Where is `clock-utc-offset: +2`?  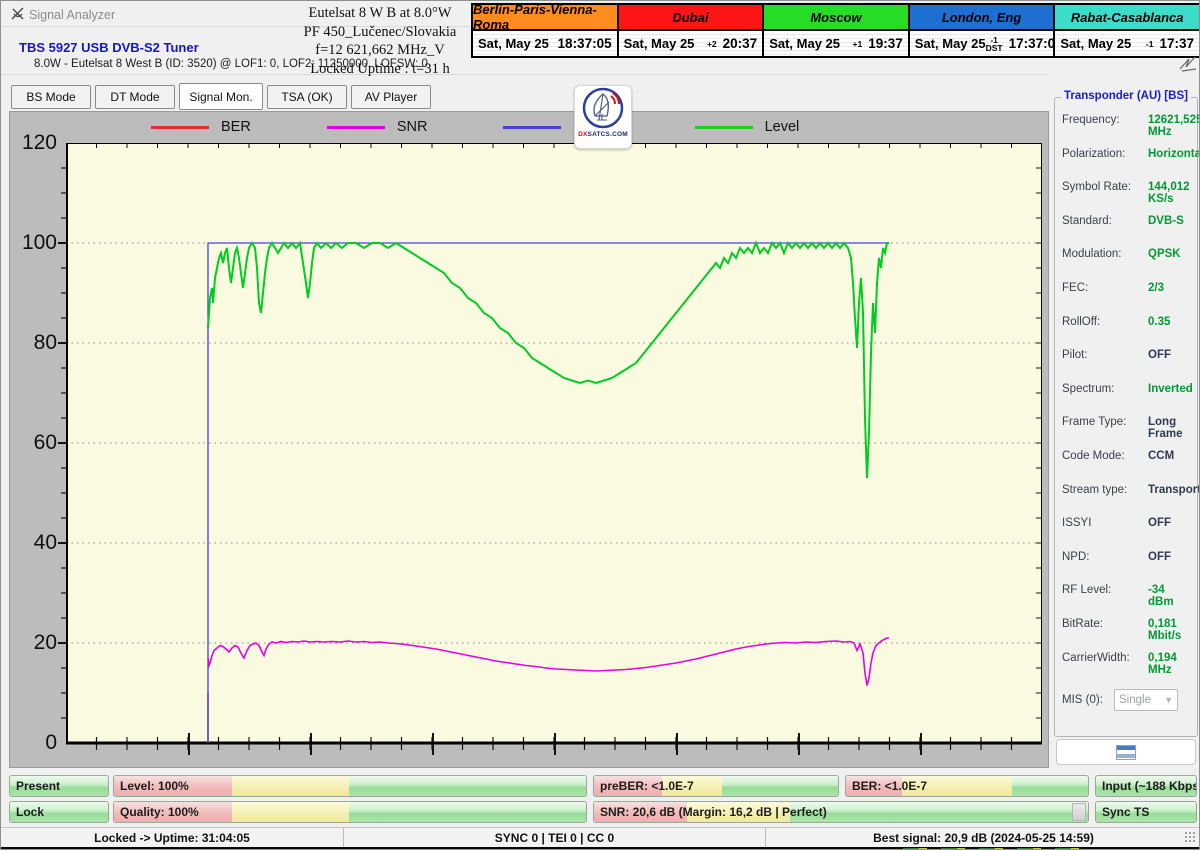 clock-utc-offset: +2 is located at coordinates (711, 43).